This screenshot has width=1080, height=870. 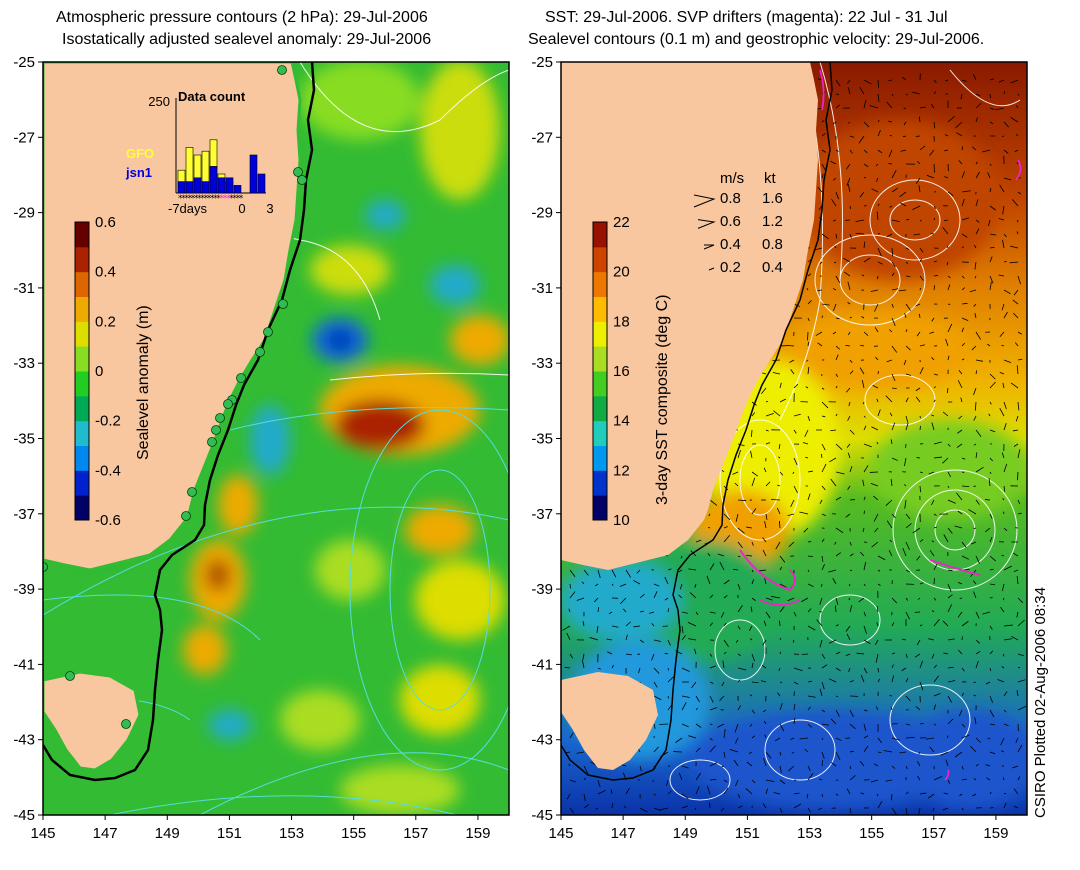 I want to click on inset-tick-mark: *, so click(x=218, y=199).